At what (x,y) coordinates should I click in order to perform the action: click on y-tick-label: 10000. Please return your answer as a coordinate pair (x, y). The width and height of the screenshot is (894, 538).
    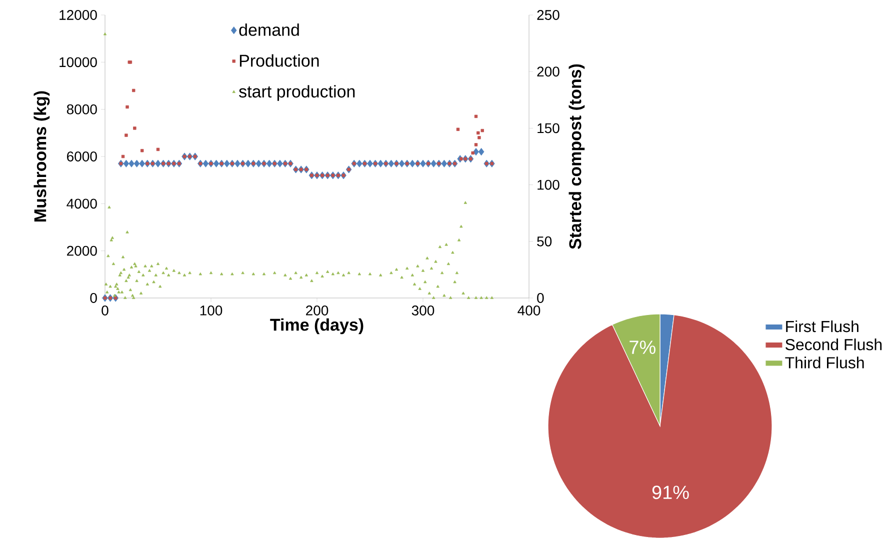
    Looking at the image, I should click on (78, 62).